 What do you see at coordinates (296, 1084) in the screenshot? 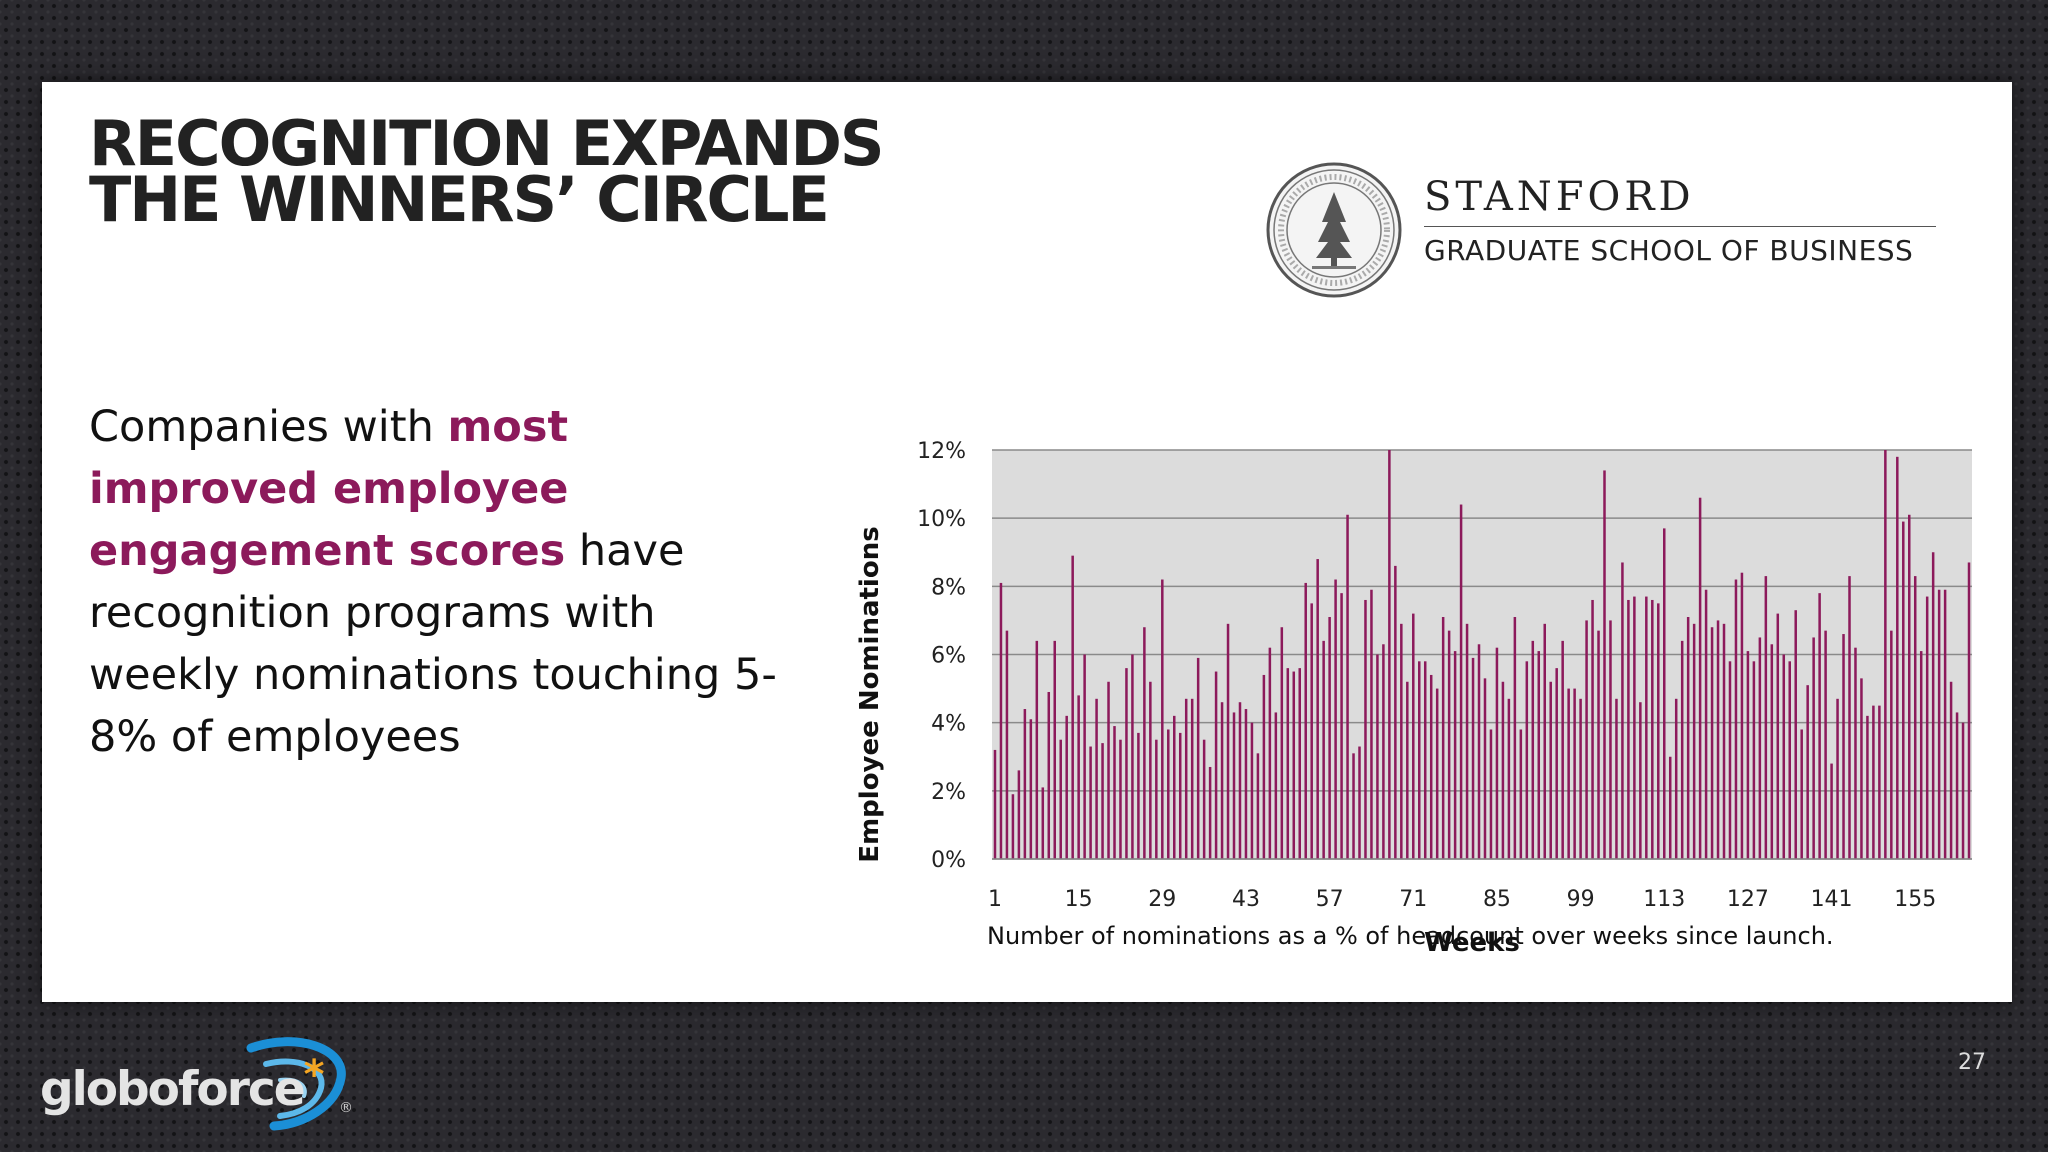
I see `globoforce-swoosh-icon` at bounding box center [296, 1084].